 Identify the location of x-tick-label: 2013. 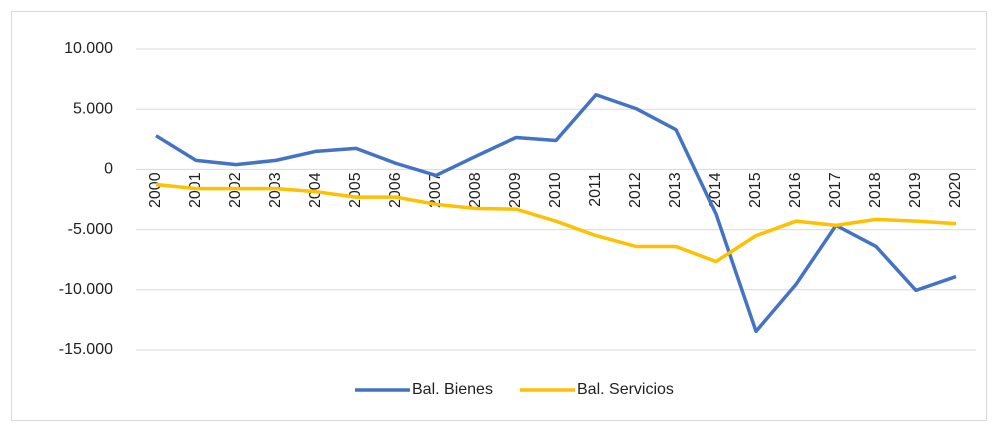
(675, 190).